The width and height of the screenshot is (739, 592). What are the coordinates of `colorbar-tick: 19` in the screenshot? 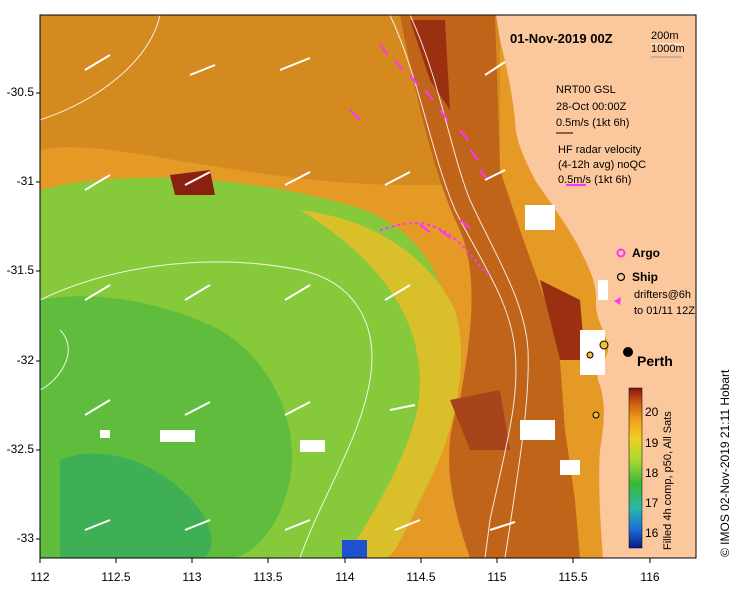 It's located at (652, 443).